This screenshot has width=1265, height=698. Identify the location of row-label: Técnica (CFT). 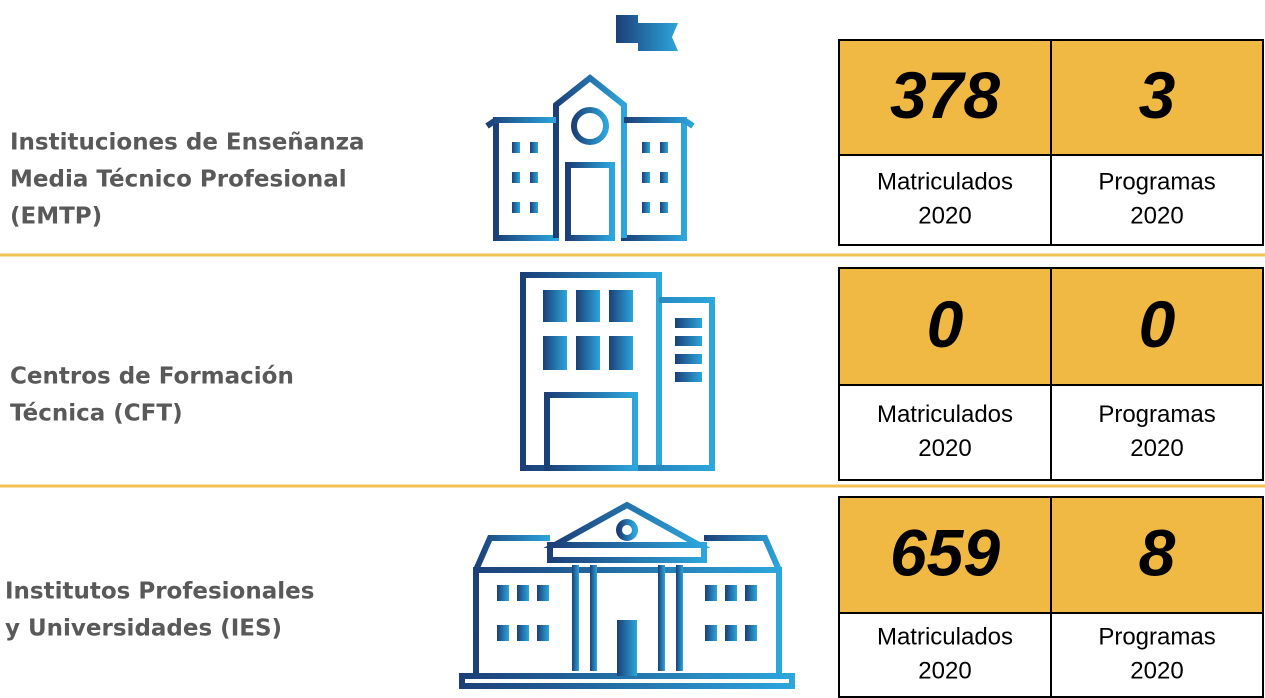
(96, 414).